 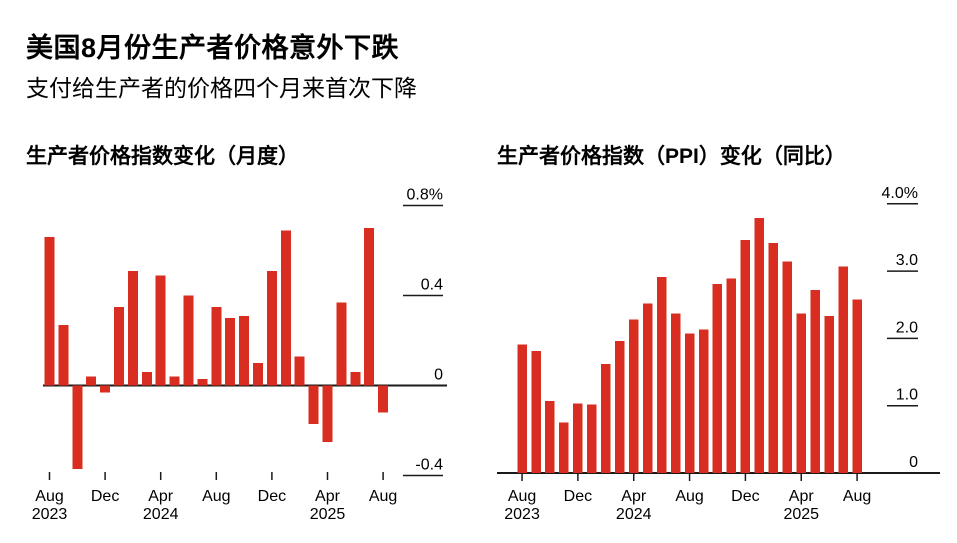 I want to click on y-tick-label: 0.8%, so click(x=425, y=195).